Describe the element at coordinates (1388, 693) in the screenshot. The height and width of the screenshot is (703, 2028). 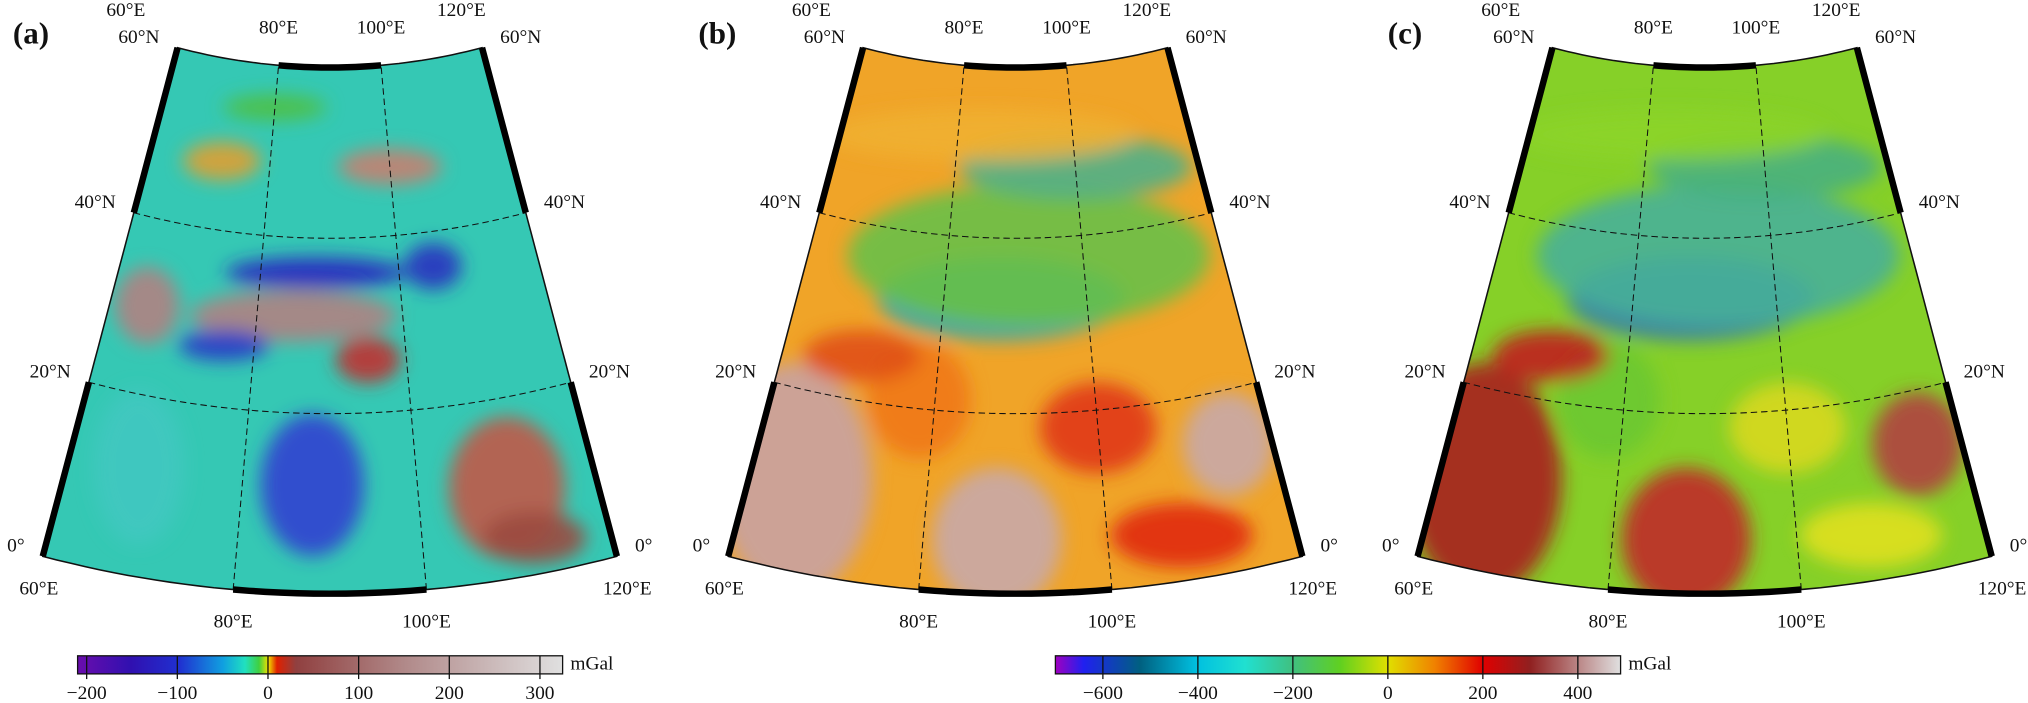
I see `colorbar-tick-label: 0` at that location.